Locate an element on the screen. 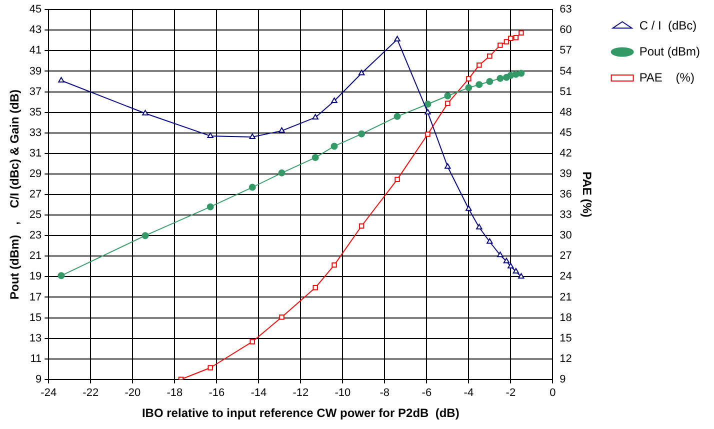 The image size is (714, 429). y2-tick-label: 42 is located at coordinates (566, 153).